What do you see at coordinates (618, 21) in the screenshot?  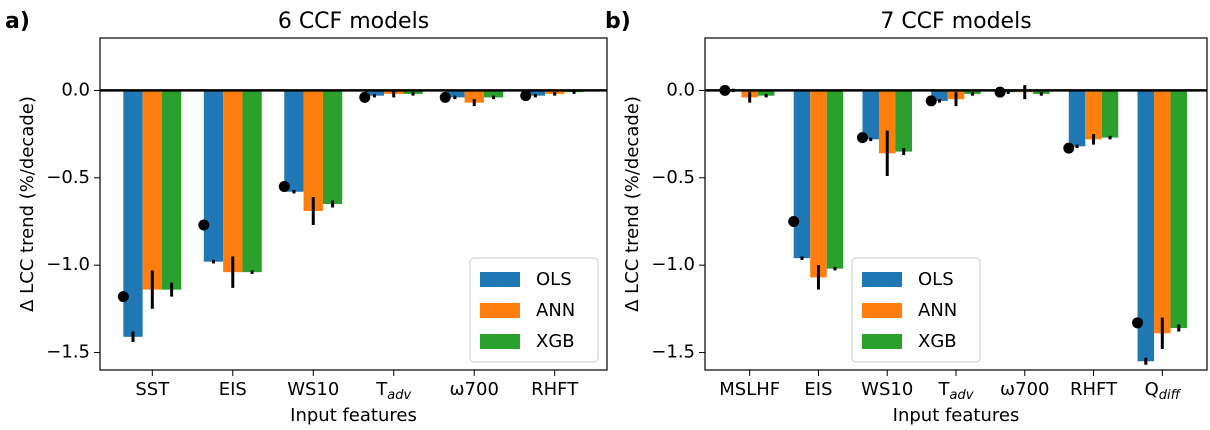 I see `panel-label: b)` at bounding box center [618, 21].